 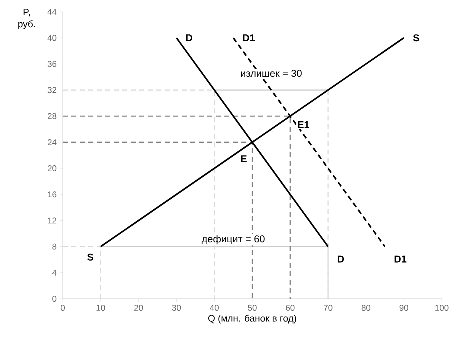 What do you see at coordinates (52, 195) in the screenshot?
I see `y-tick-label: 16` at bounding box center [52, 195].